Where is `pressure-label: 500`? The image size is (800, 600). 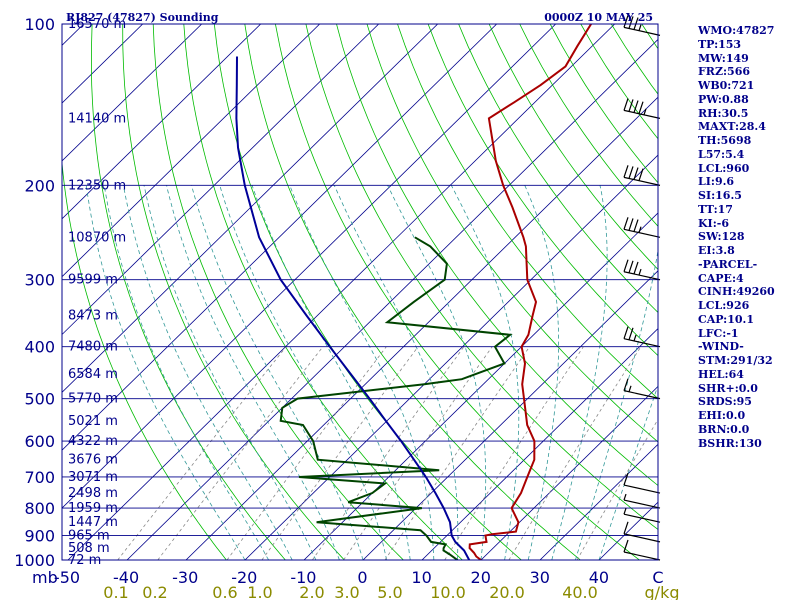 pressure-label: 500 is located at coordinates (39, 399).